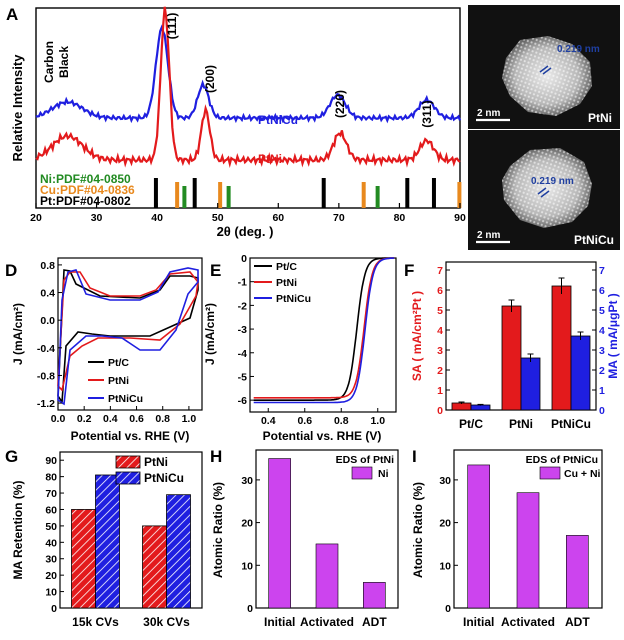 The image size is (624, 640). What do you see at coordinates (248, 213) in the screenshot?
I see `xrd-x-axis: 20 30 40 50 60 70 80 90` at bounding box center [248, 213].